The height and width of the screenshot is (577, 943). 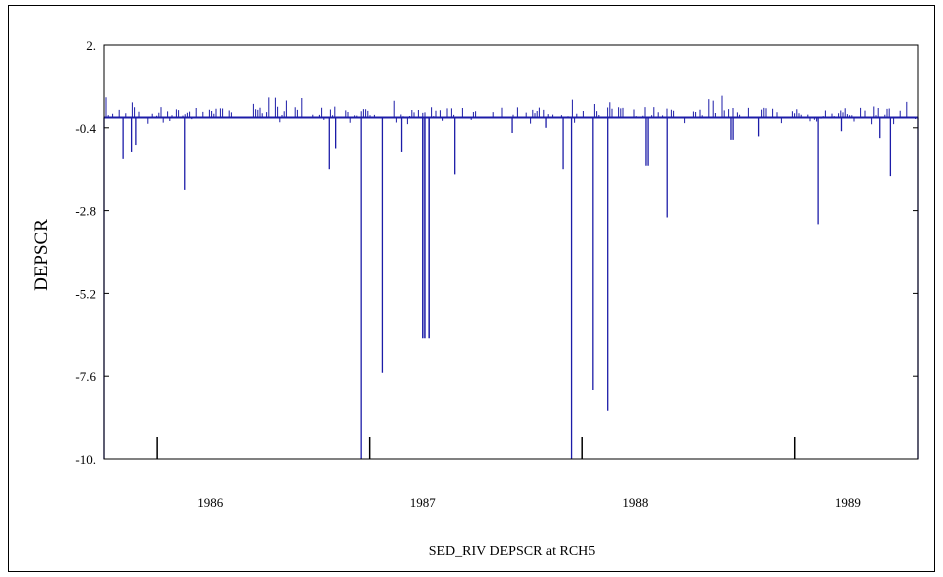 What do you see at coordinates (91, 45) in the screenshot?
I see `y-tick-label: 2.` at bounding box center [91, 45].